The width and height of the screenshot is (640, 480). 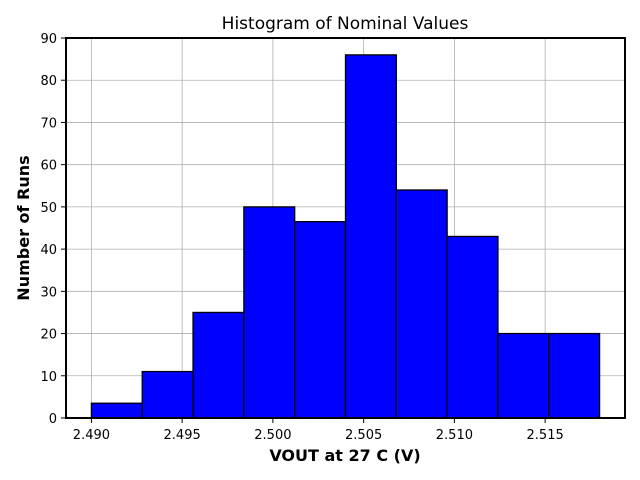 What do you see at coordinates (48, 250) in the screenshot?
I see `y-tick-label: 40` at bounding box center [48, 250].